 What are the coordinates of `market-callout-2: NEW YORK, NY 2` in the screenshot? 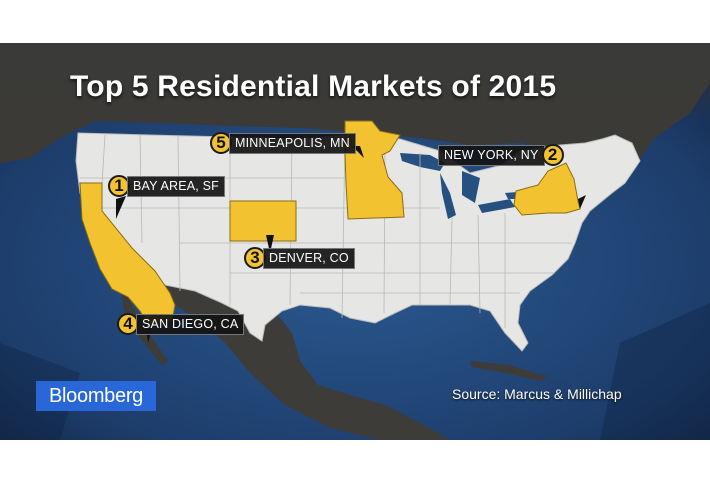 It's located at (501, 155).